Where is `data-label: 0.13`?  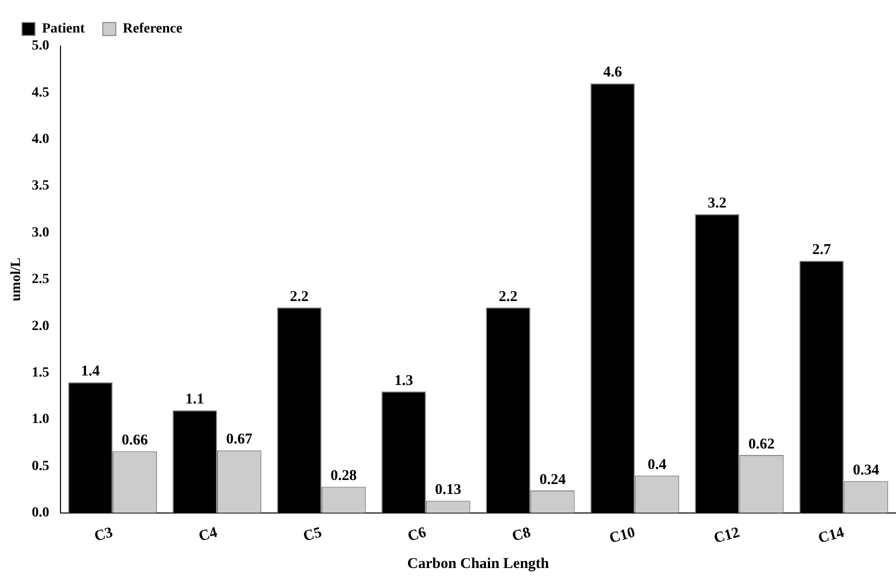 data-label: 0.13 is located at coordinates (448, 490).